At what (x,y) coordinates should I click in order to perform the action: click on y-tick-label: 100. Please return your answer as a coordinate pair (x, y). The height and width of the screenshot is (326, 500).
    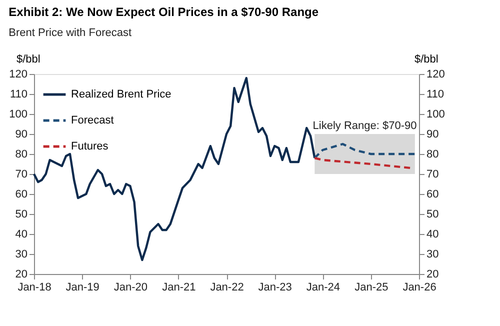
    Looking at the image, I should click on (18, 114).